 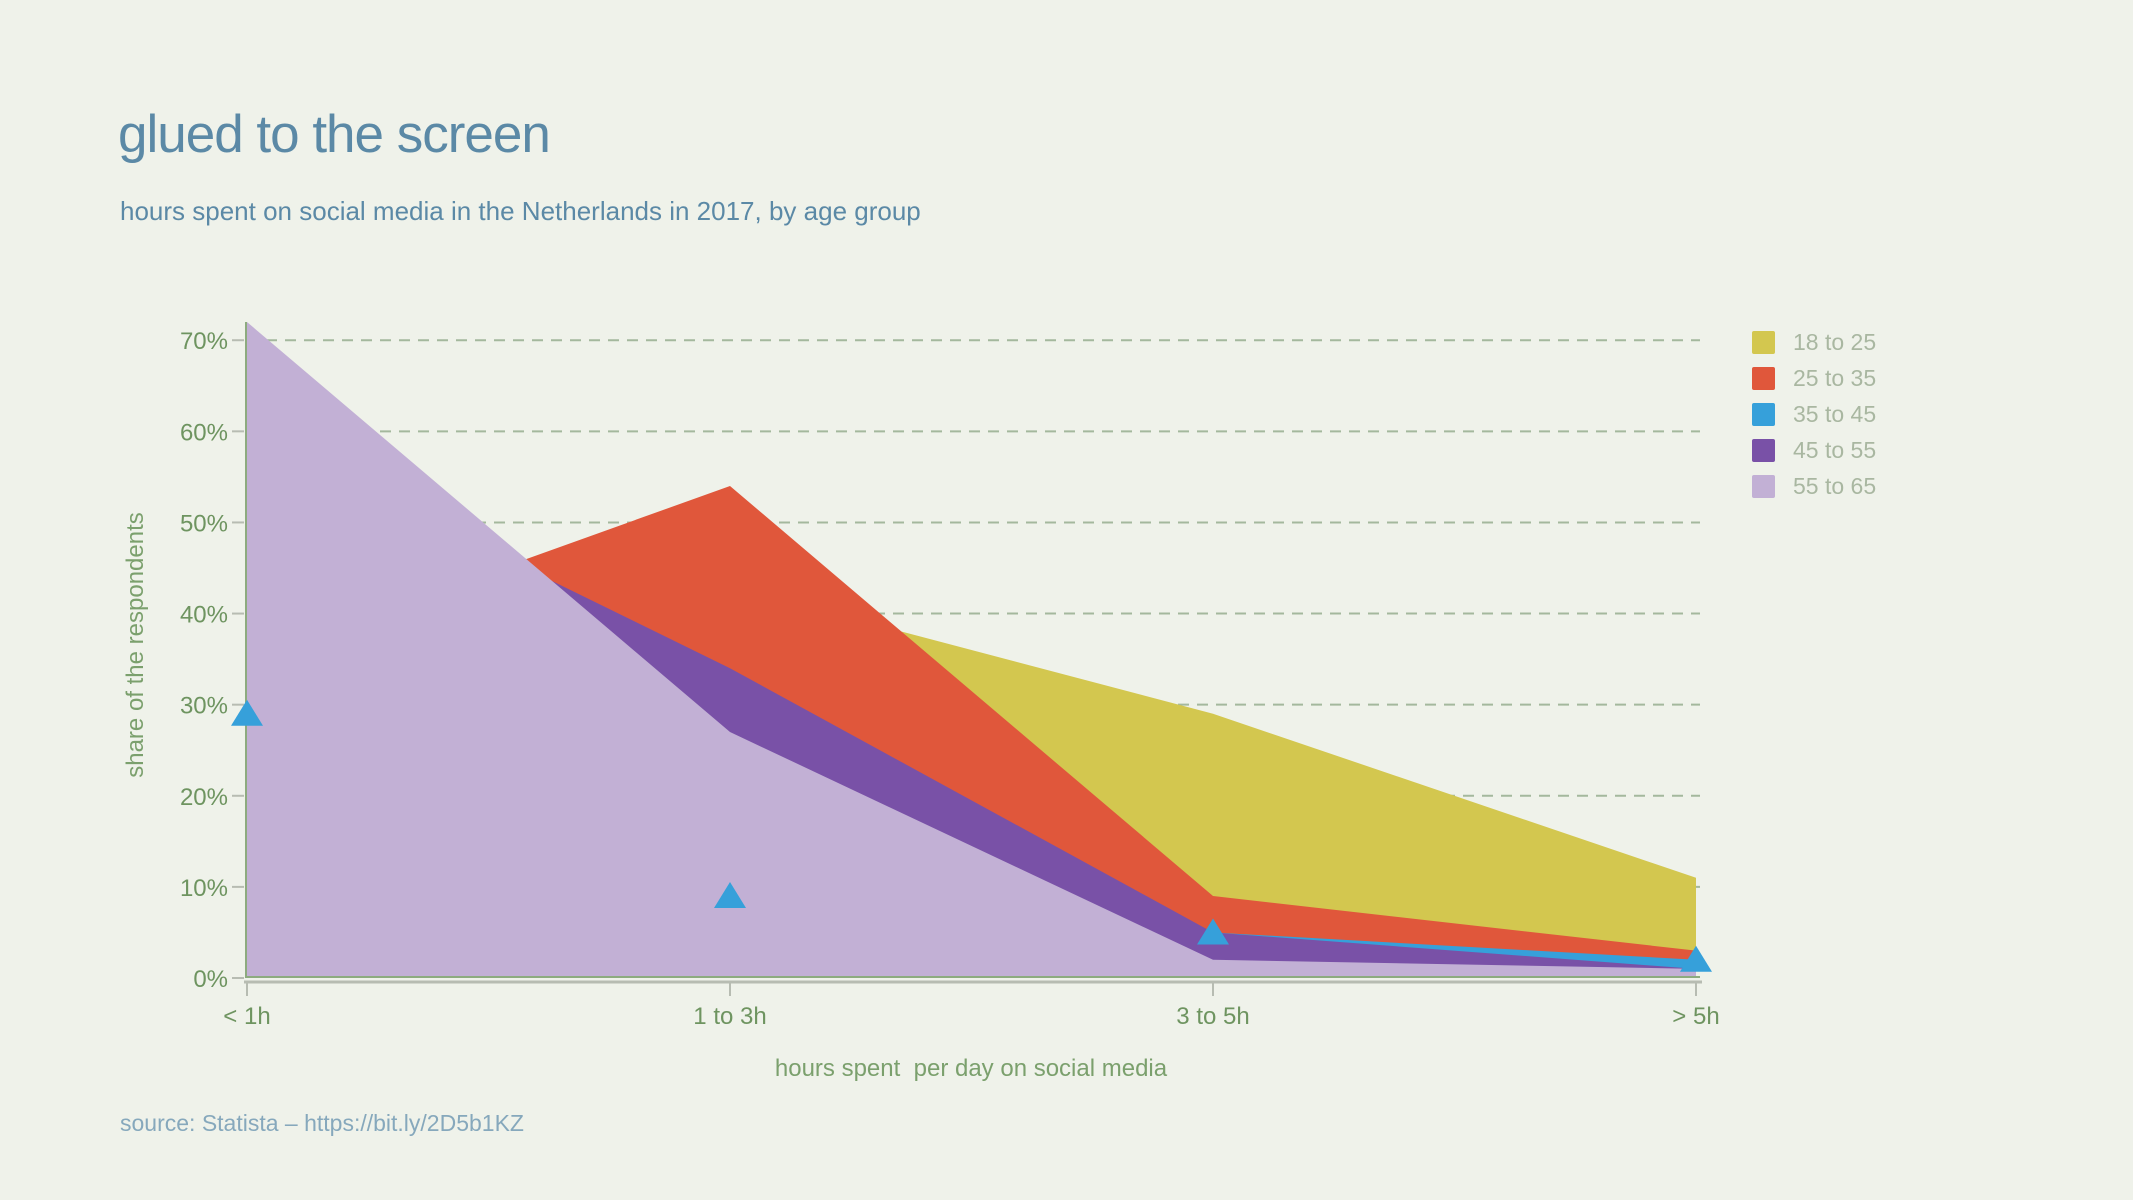 I want to click on legend-item-18-to-25: 18 to 25, so click(x=1814, y=342).